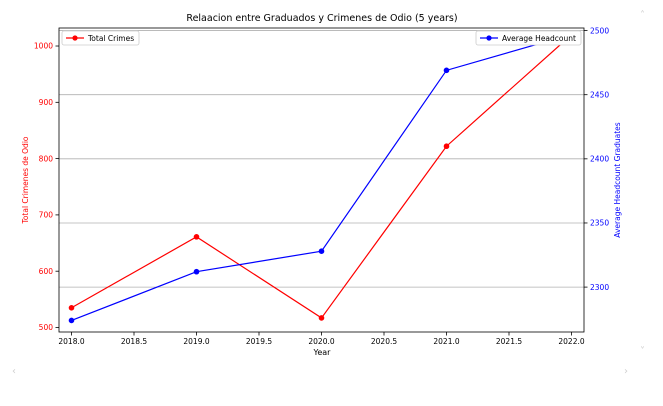 The image size is (663, 406). What do you see at coordinates (599, 223) in the screenshot?
I see `right-tick-label: 2350` at bounding box center [599, 223].